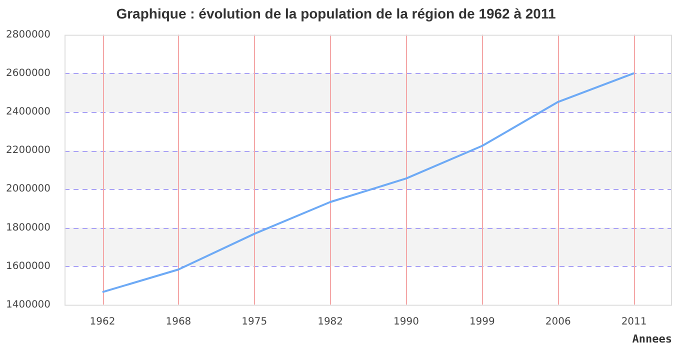 The image size is (700, 350). What do you see at coordinates (28, 34) in the screenshot?
I see `y-tick-label: 2800000` at bounding box center [28, 34].